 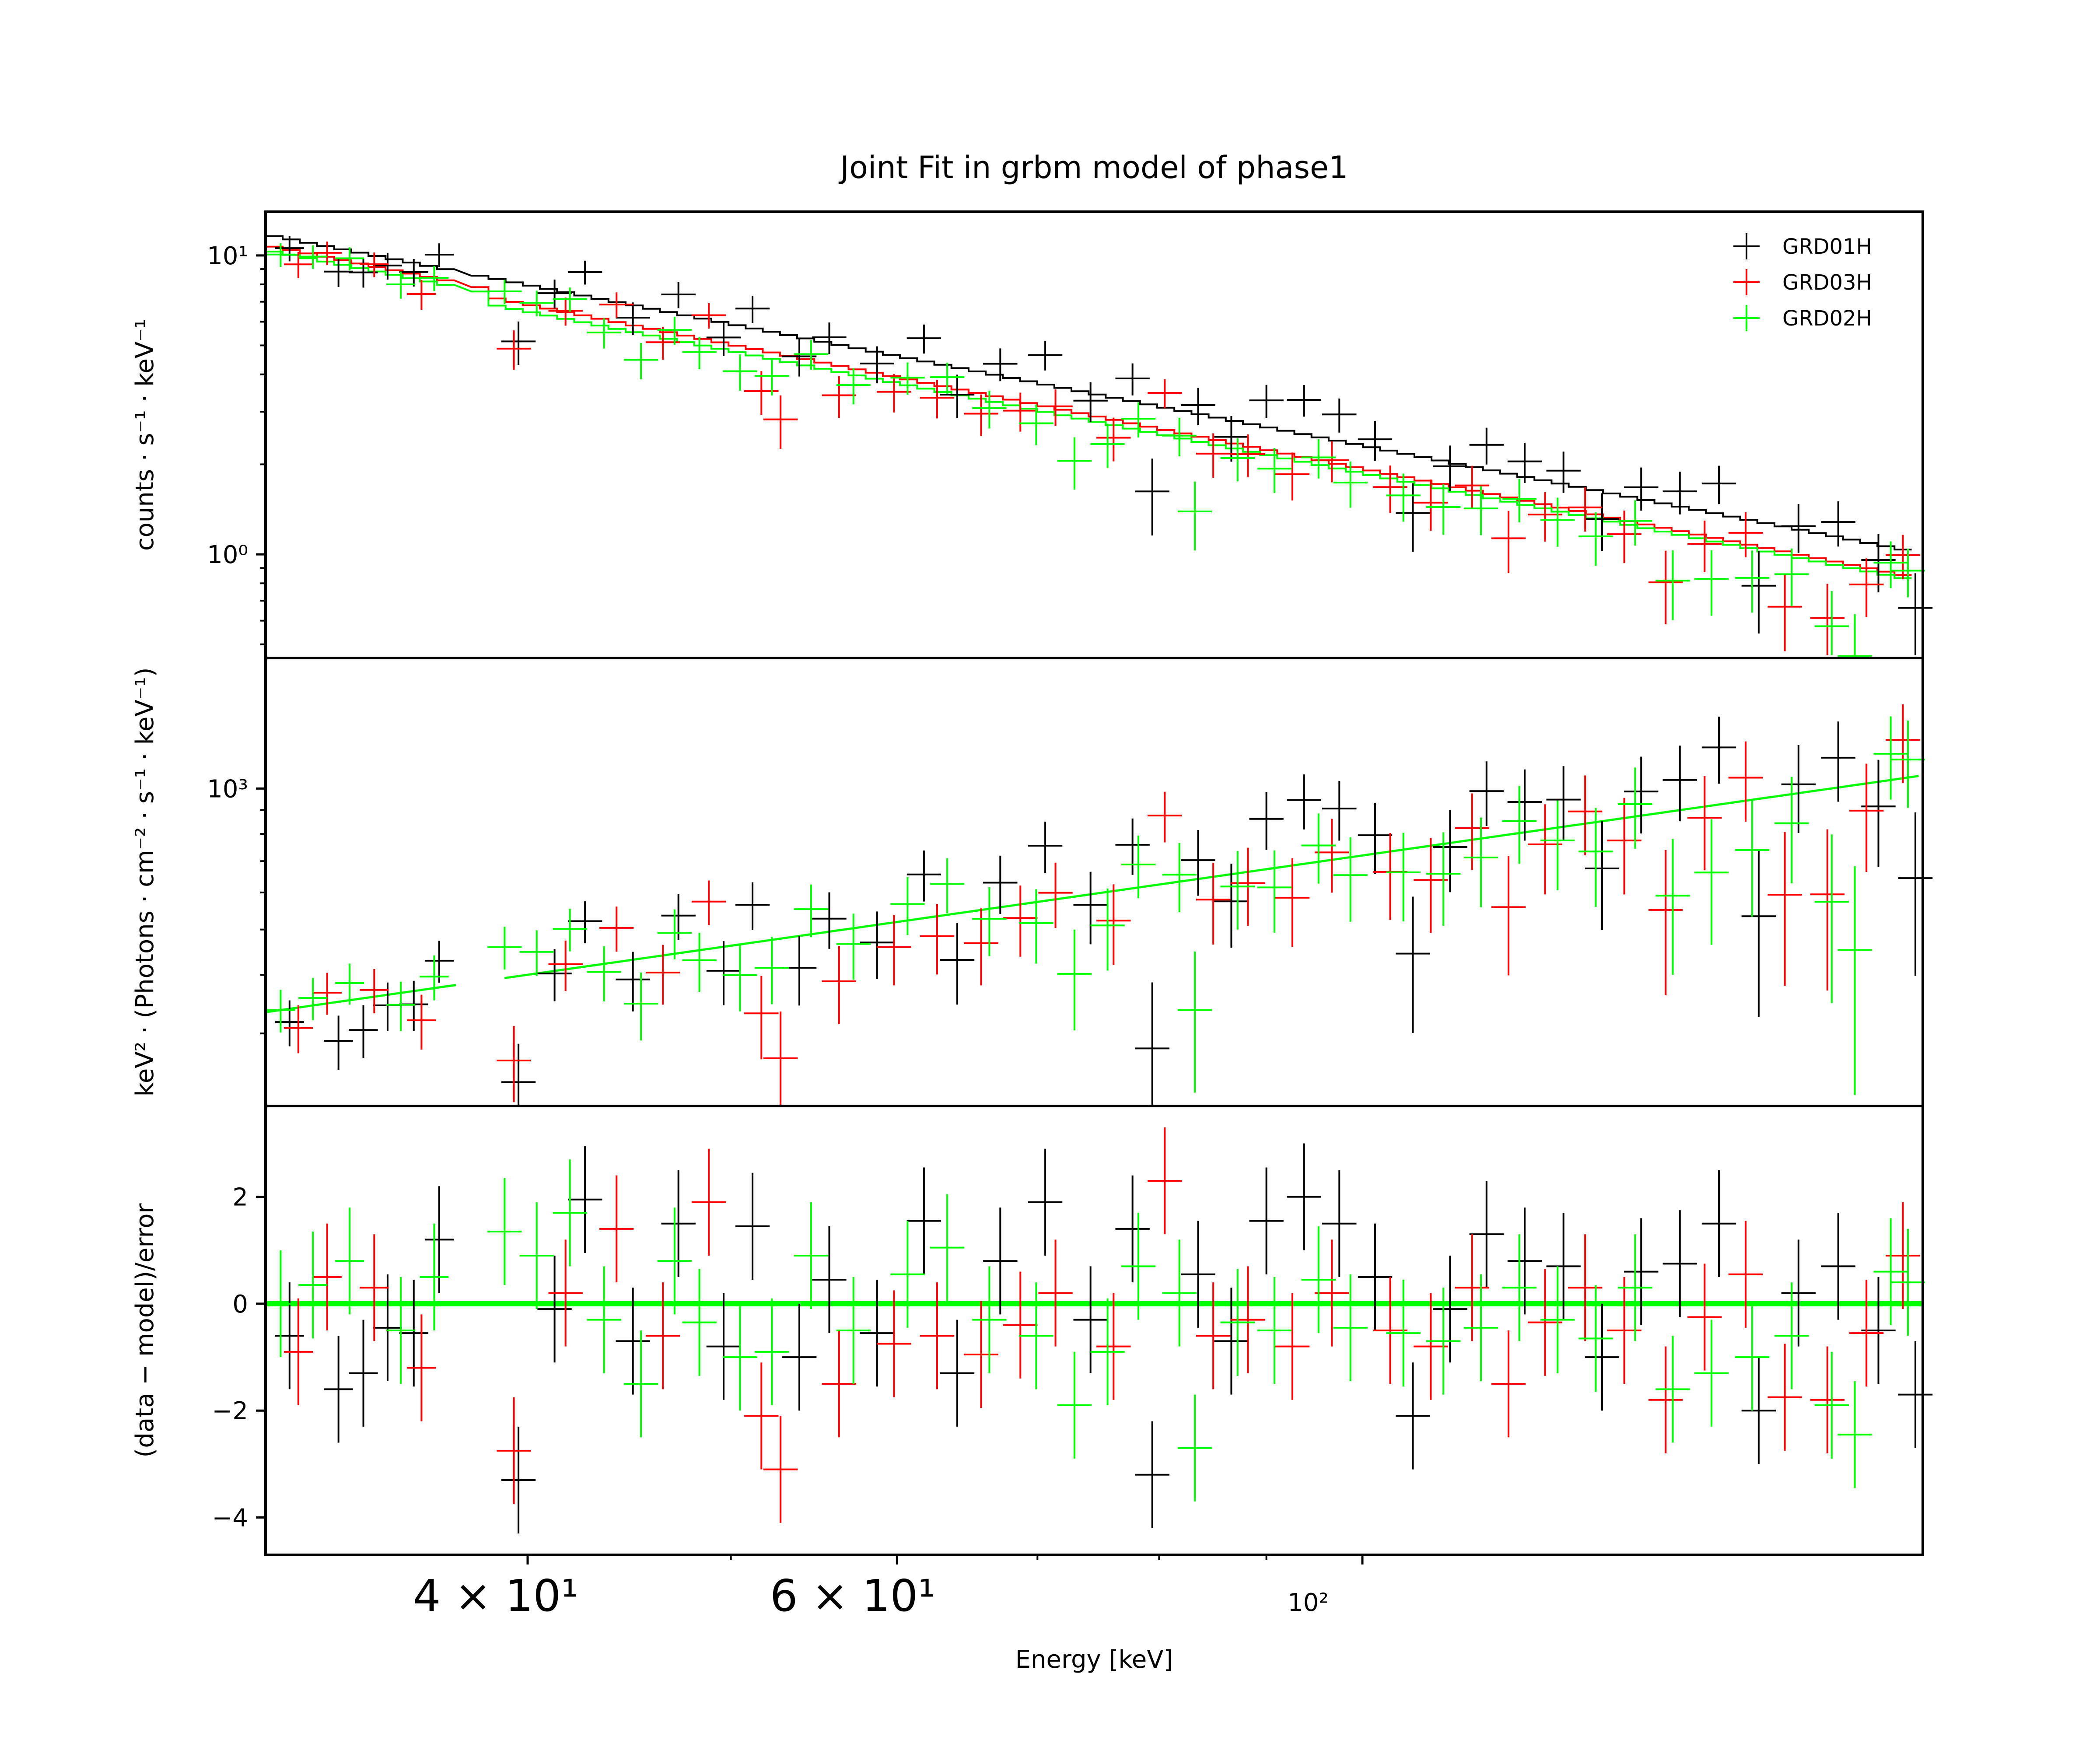 I want to click on x-tick-label-40: 4 × 10¹, so click(x=495, y=1595).